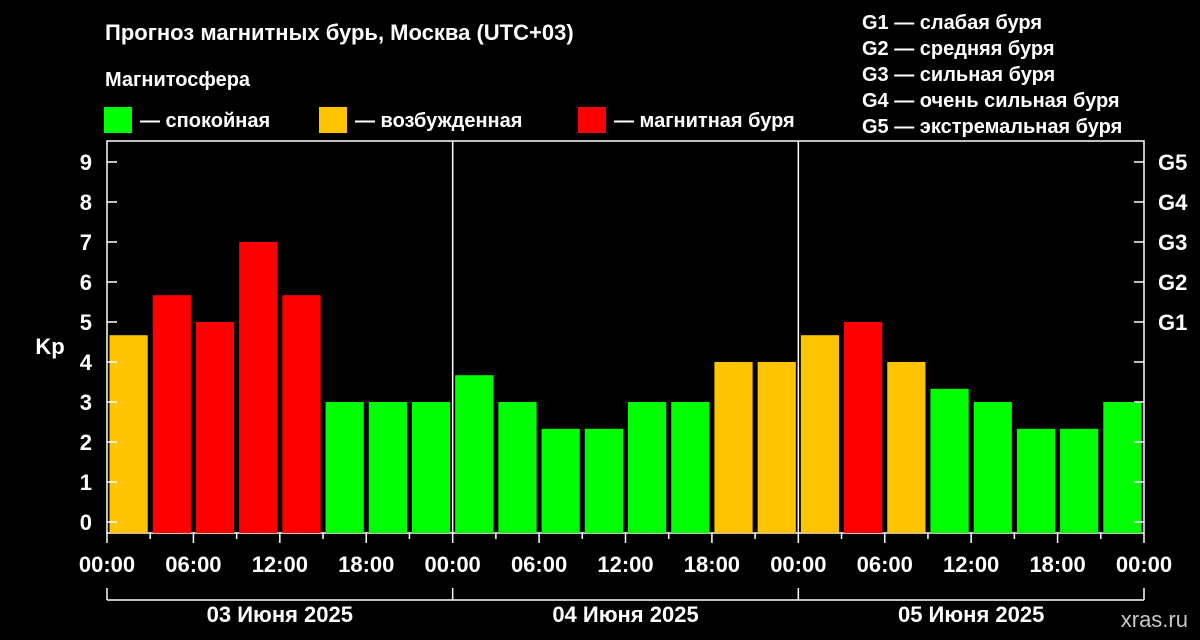  What do you see at coordinates (991, 101) in the screenshot?
I see `g-scale-g4: G4 — очень сильная буря` at bounding box center [991, 101].